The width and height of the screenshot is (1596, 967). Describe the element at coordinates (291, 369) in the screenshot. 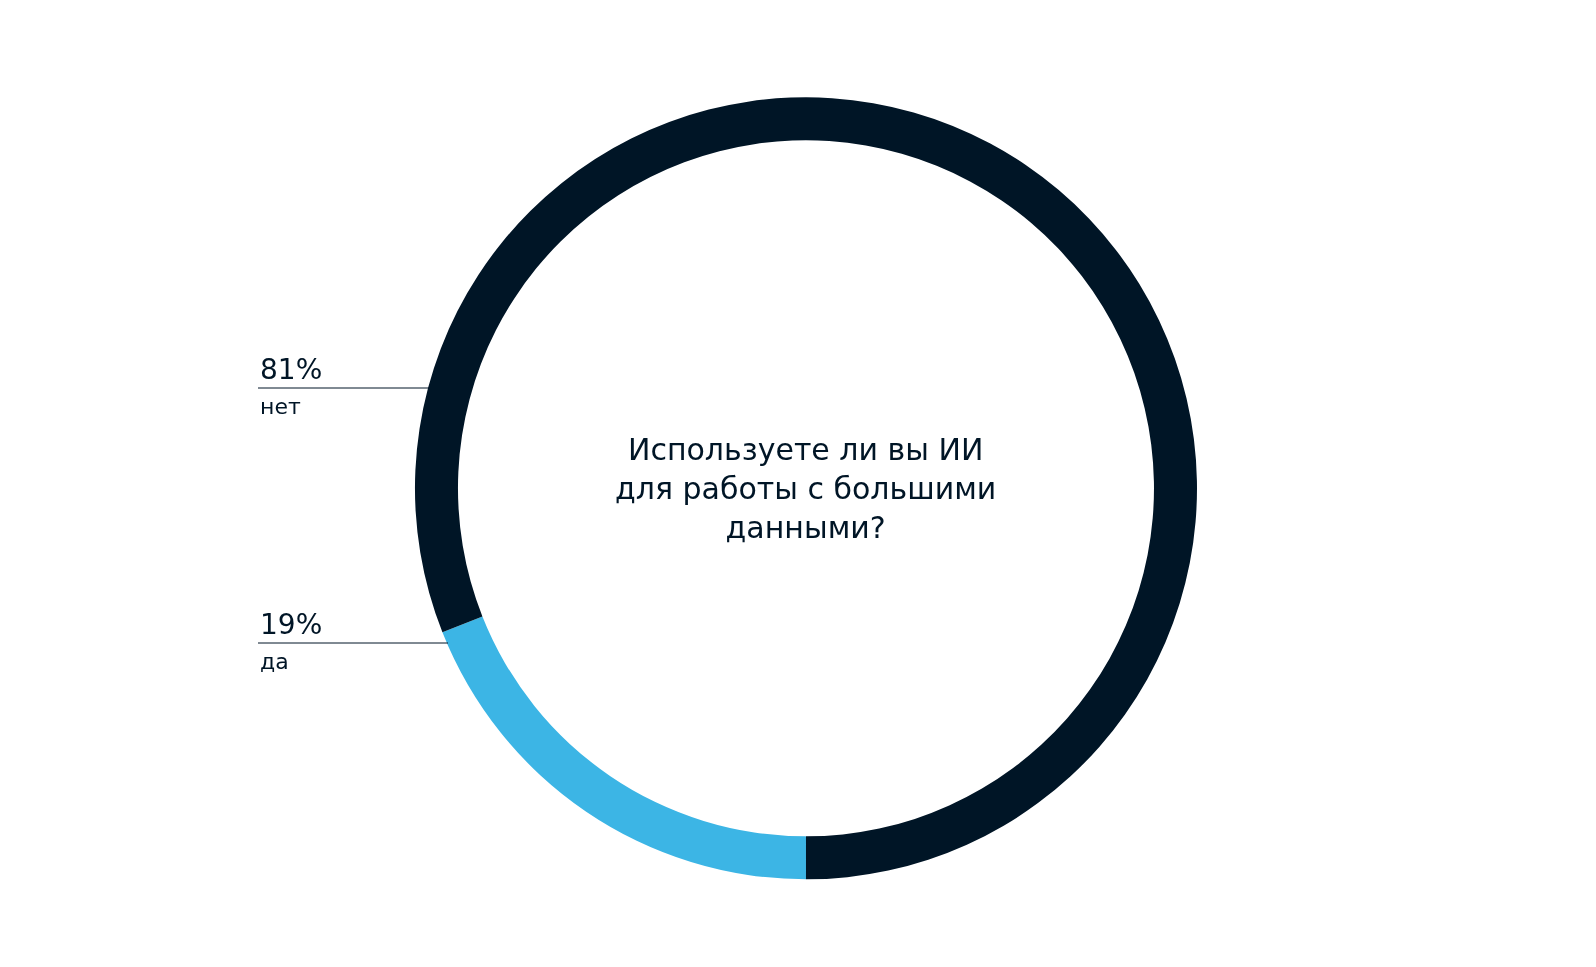

I see `data-label: 81%` at that location.